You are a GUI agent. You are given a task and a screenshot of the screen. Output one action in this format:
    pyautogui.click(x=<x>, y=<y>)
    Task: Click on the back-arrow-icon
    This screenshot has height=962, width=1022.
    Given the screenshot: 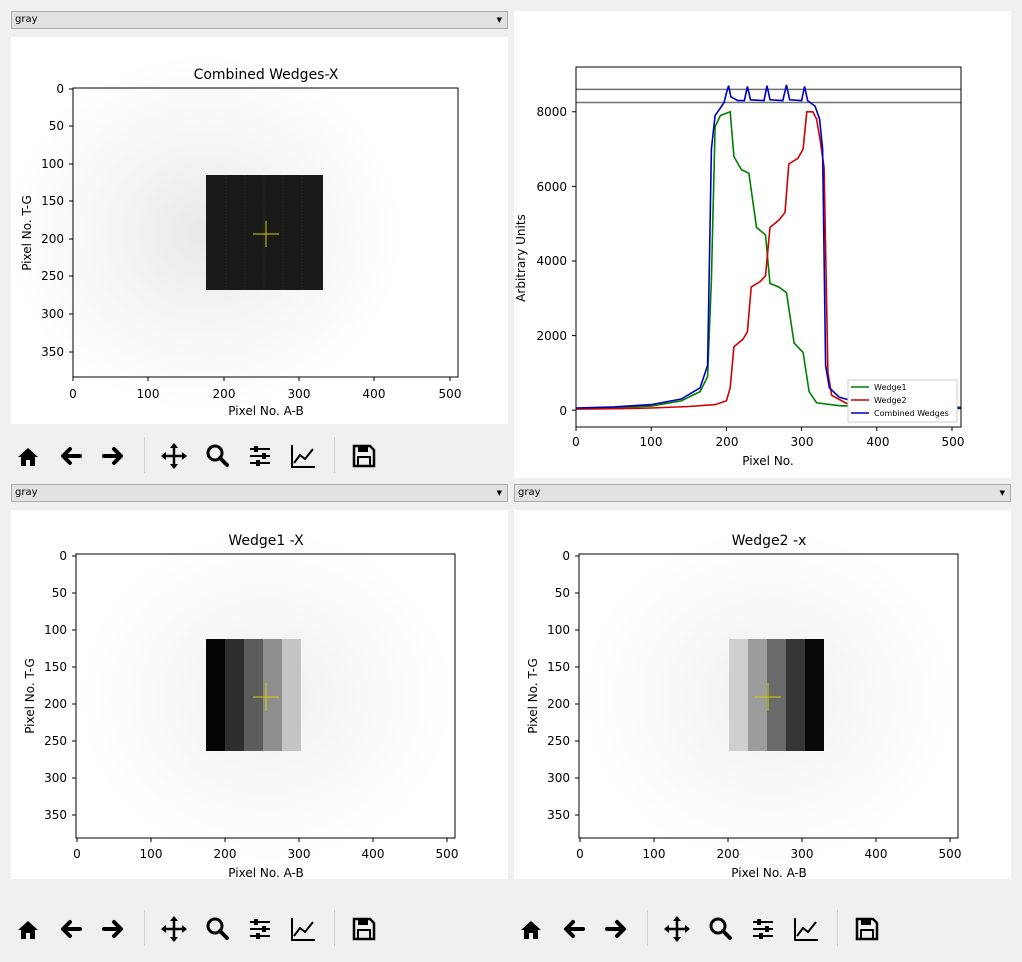 What is the action you would take?
    pyautogui.click(x=71, y=456)
    